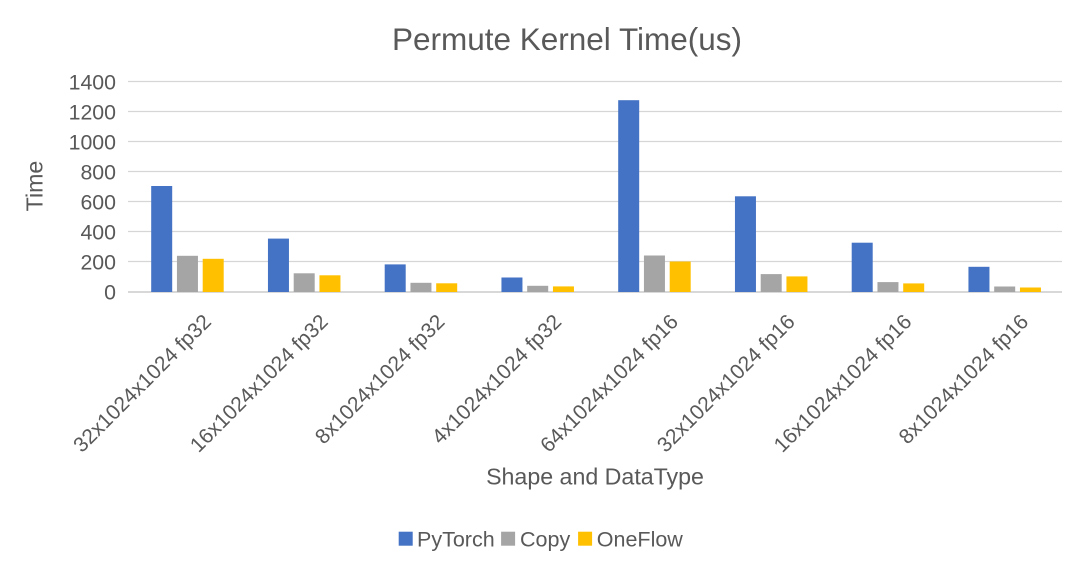  What do you see at coordinates (93, 113) in the screenshot?
I see `svg-text: 1200` at bounding box center [93, 113].